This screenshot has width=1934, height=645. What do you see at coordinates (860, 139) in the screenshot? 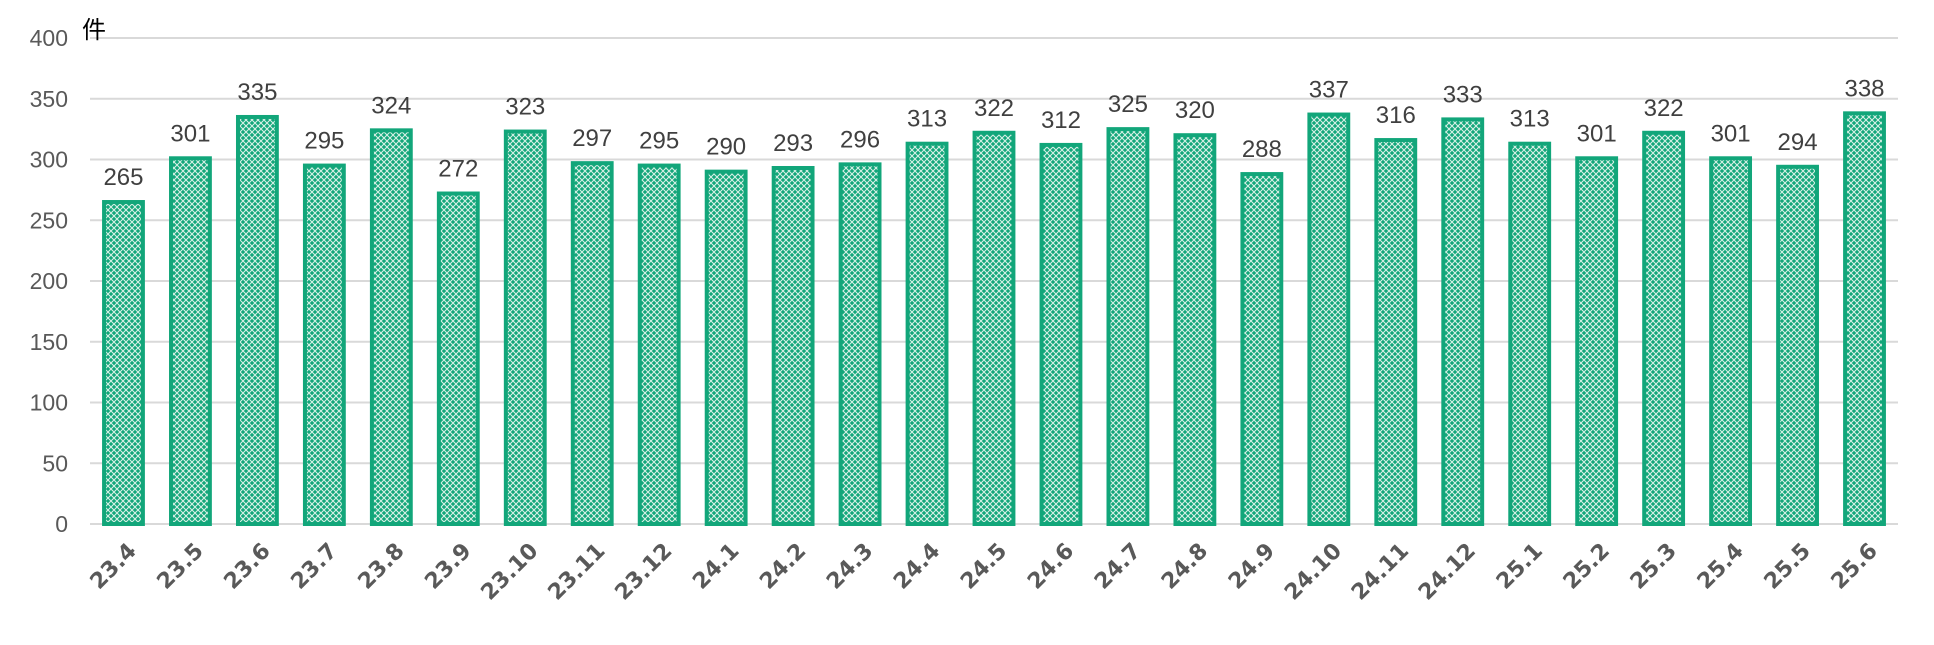
I see `data-label: 296` at bounding box center [860, 139].